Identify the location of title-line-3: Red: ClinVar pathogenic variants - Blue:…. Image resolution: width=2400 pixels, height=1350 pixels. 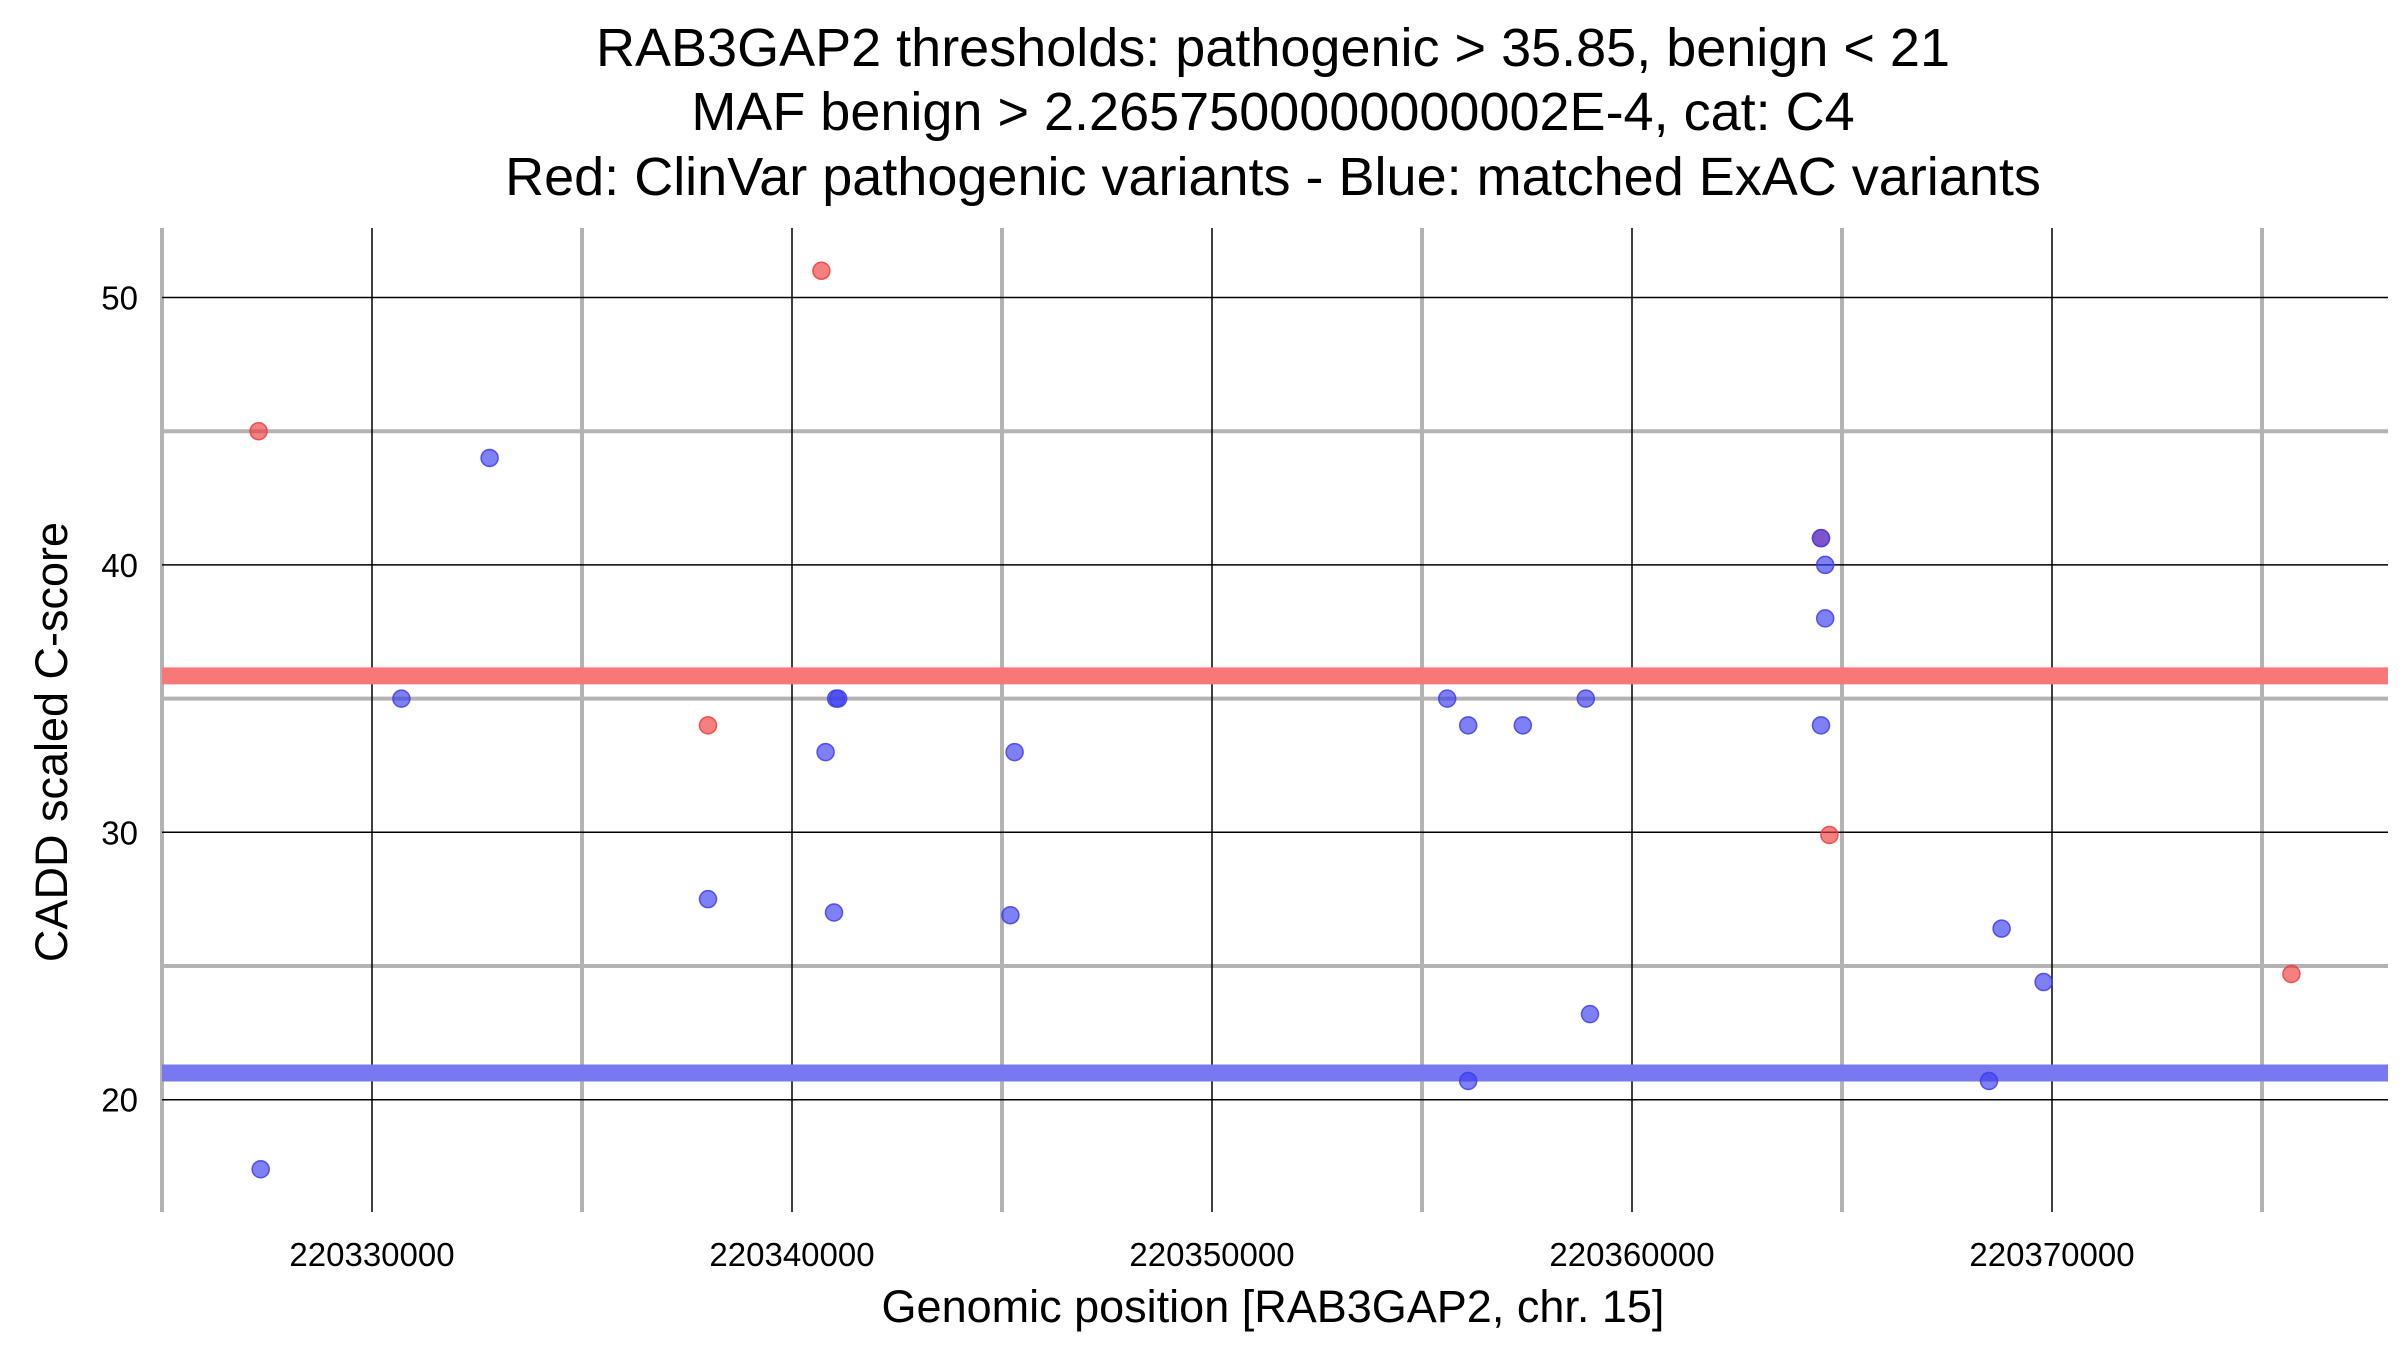
(1273, 177).